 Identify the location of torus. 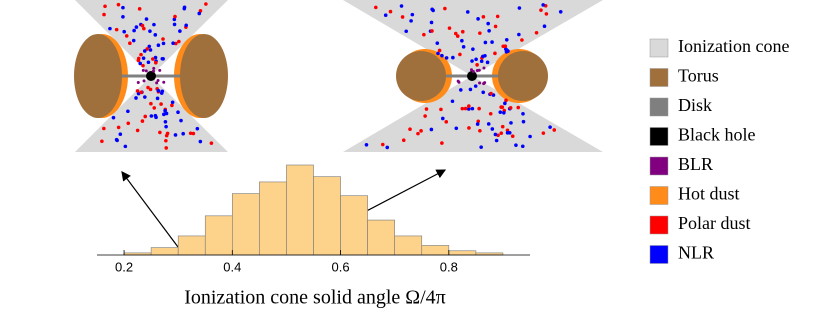
(98, 76).